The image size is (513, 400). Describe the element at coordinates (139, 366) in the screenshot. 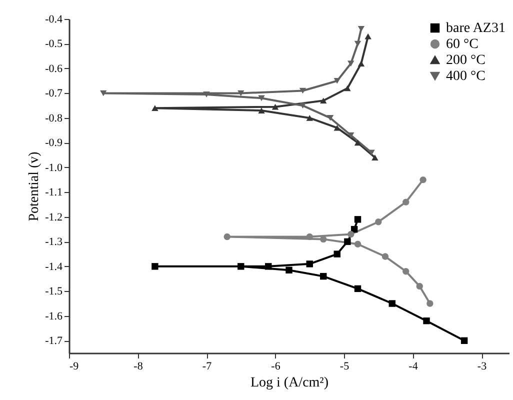

I see `x-tick-label: -8` at that location.